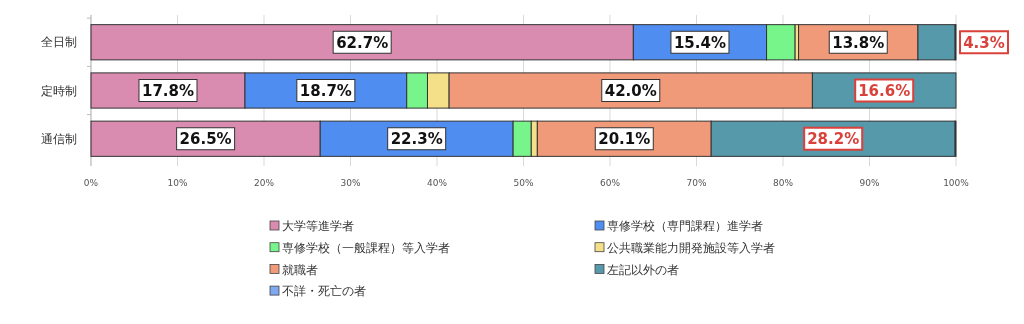 This screenshot has height=324, width=1024. Describe the element at coordinates (91, 183) in the screenshot. I see `x-tick-label: 0%` at that location.